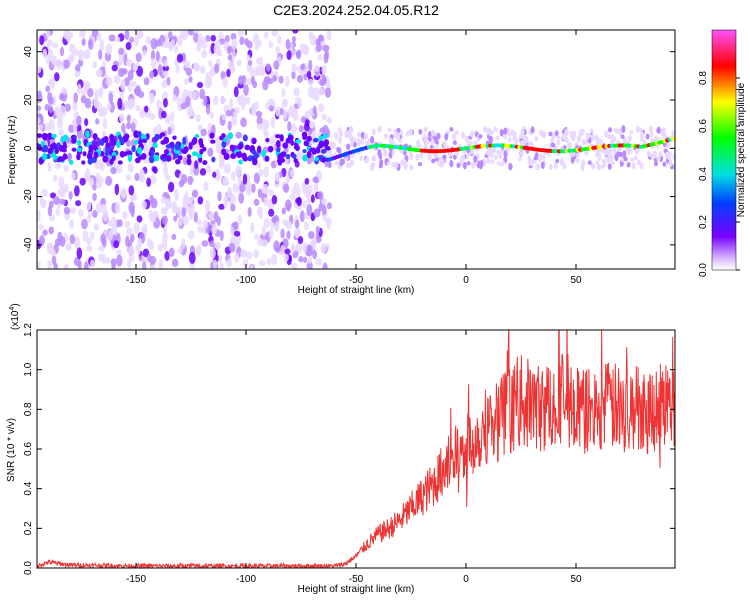 This screenshot has width=750, height=600. Describe the element at coordinates (136, 579) in the screenshot. I see `x-tick-label: -150` at that location.